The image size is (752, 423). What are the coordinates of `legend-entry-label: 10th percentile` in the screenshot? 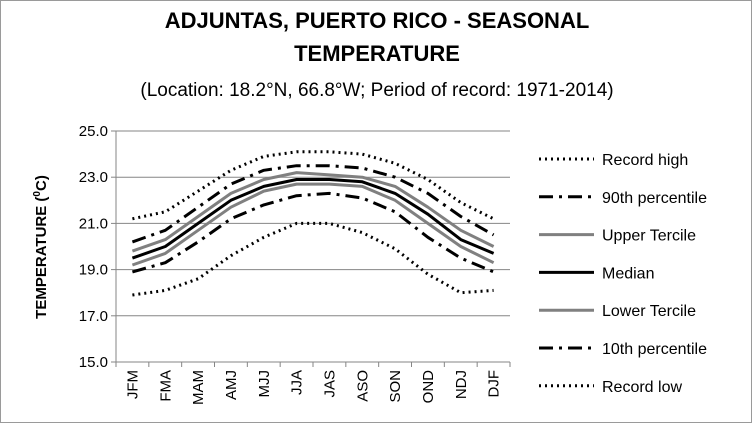 It's located at (654, 349).